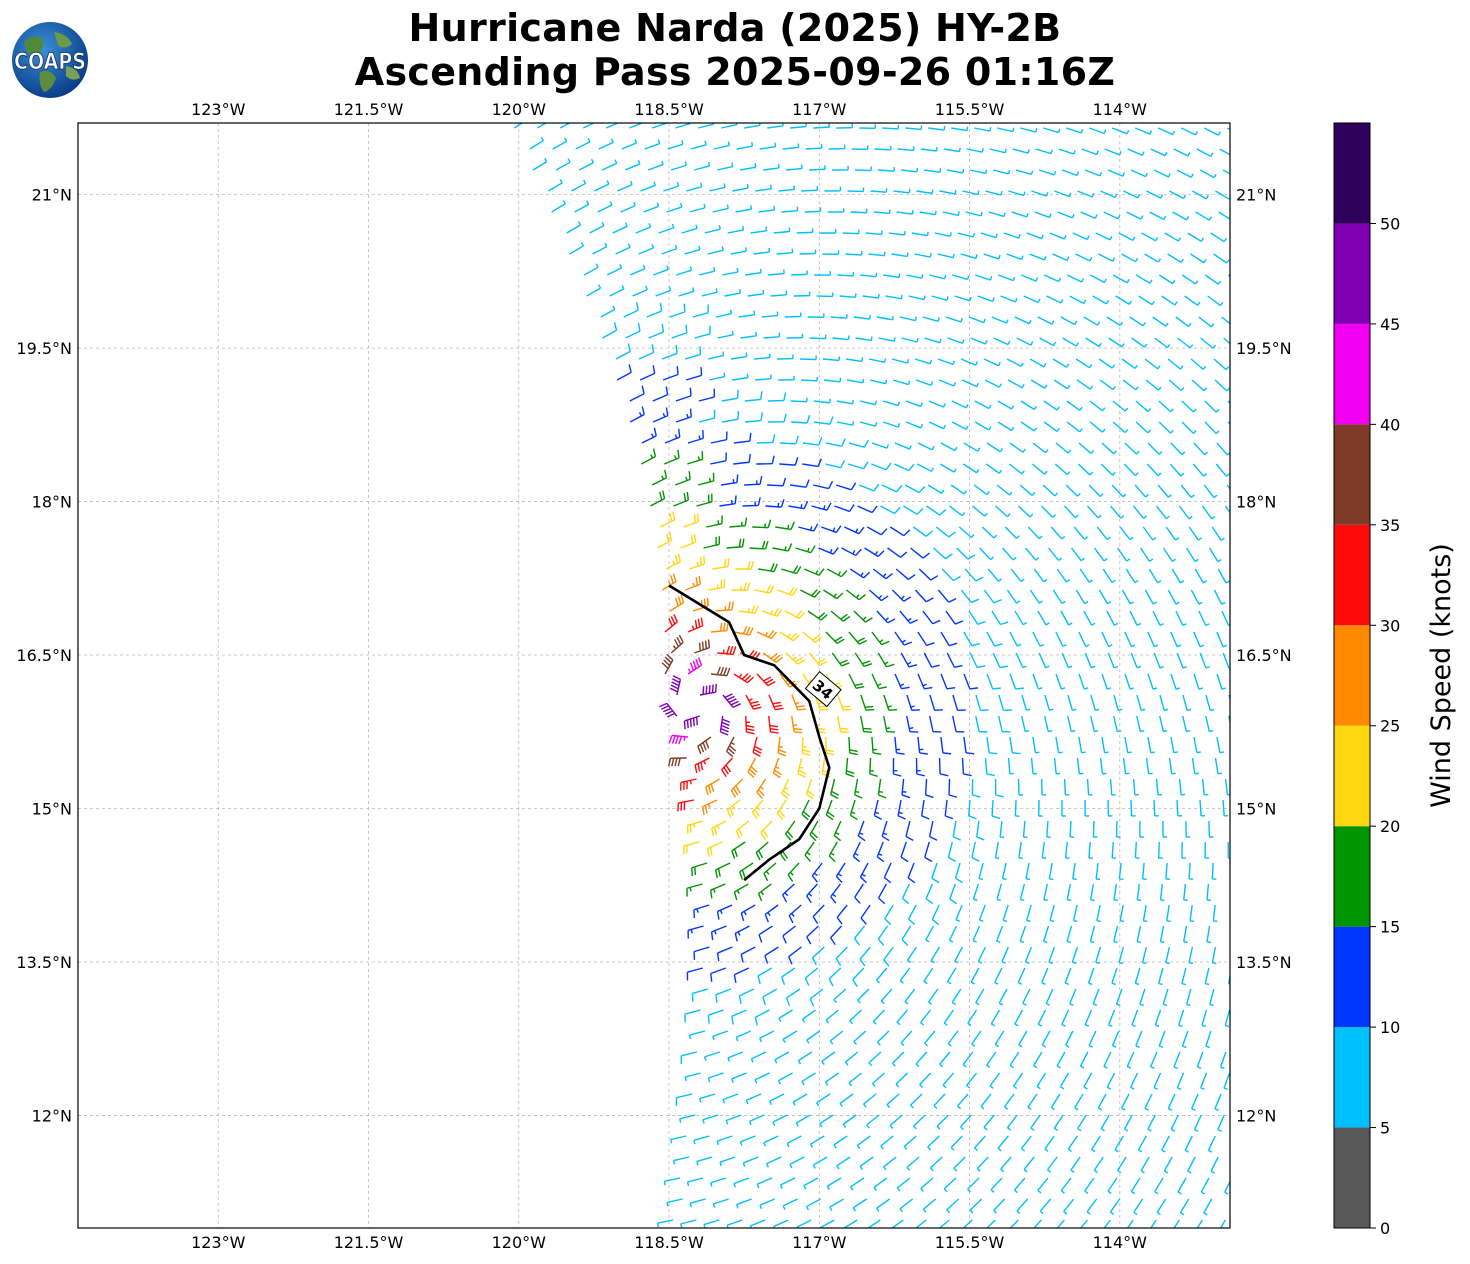  What do you see at coordinates (44, 655) in the screenshot?
I see `lat-tick-left-3: 16.5°N` at bounding box center [44, 655].